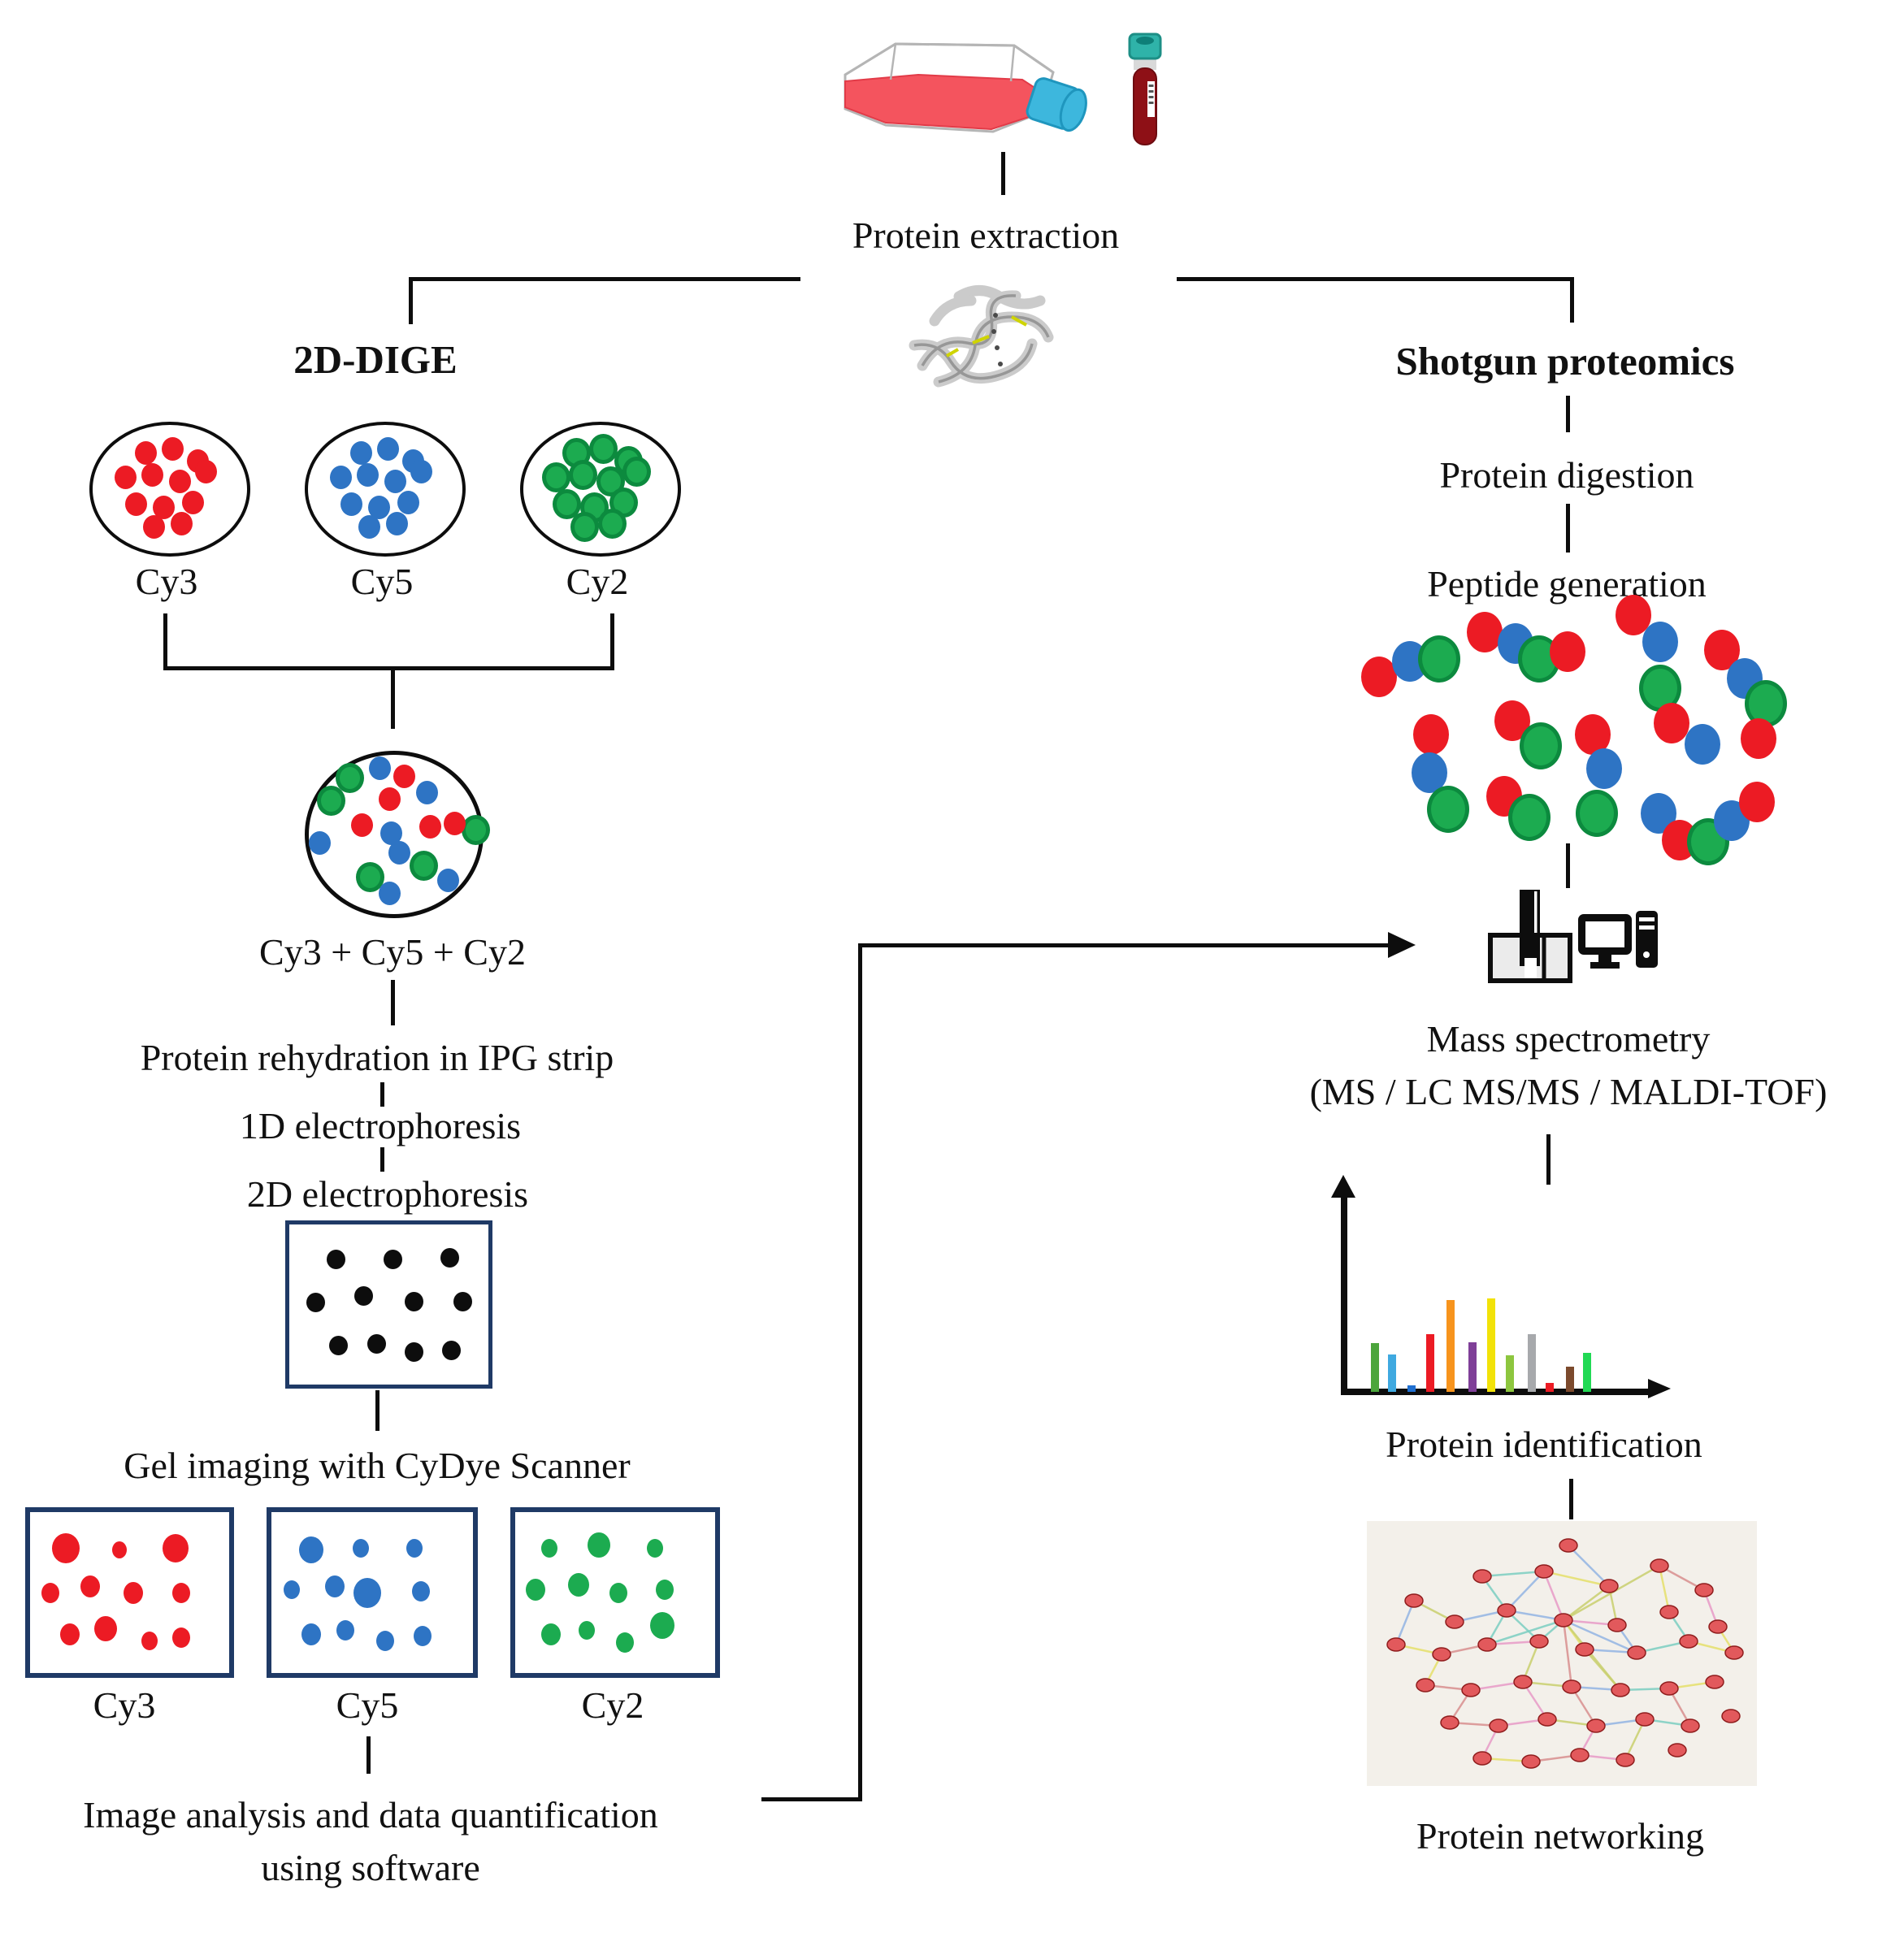 The image size is (1904, 1933). I want to click on scanned-gel-cy3, so click(129, 1592).